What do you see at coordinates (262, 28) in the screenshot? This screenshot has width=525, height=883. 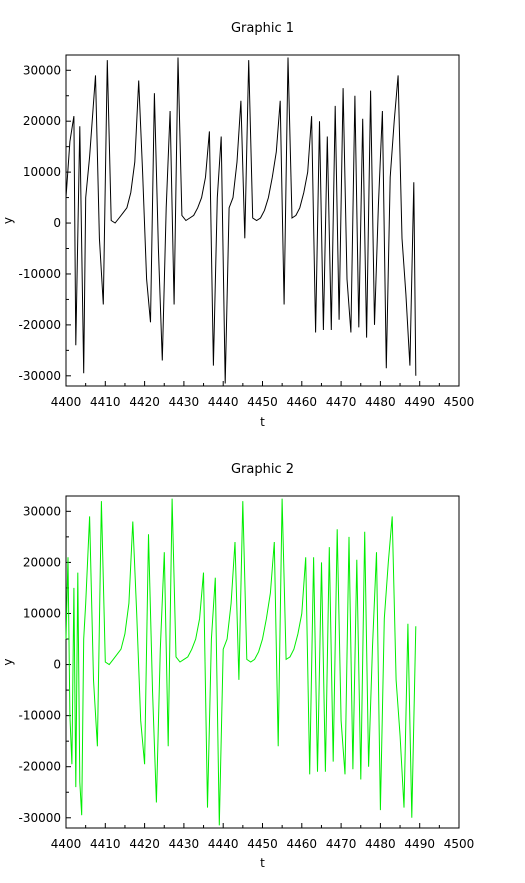 I see `chart-title: Graphic 1` at bounding box center [262, 28].